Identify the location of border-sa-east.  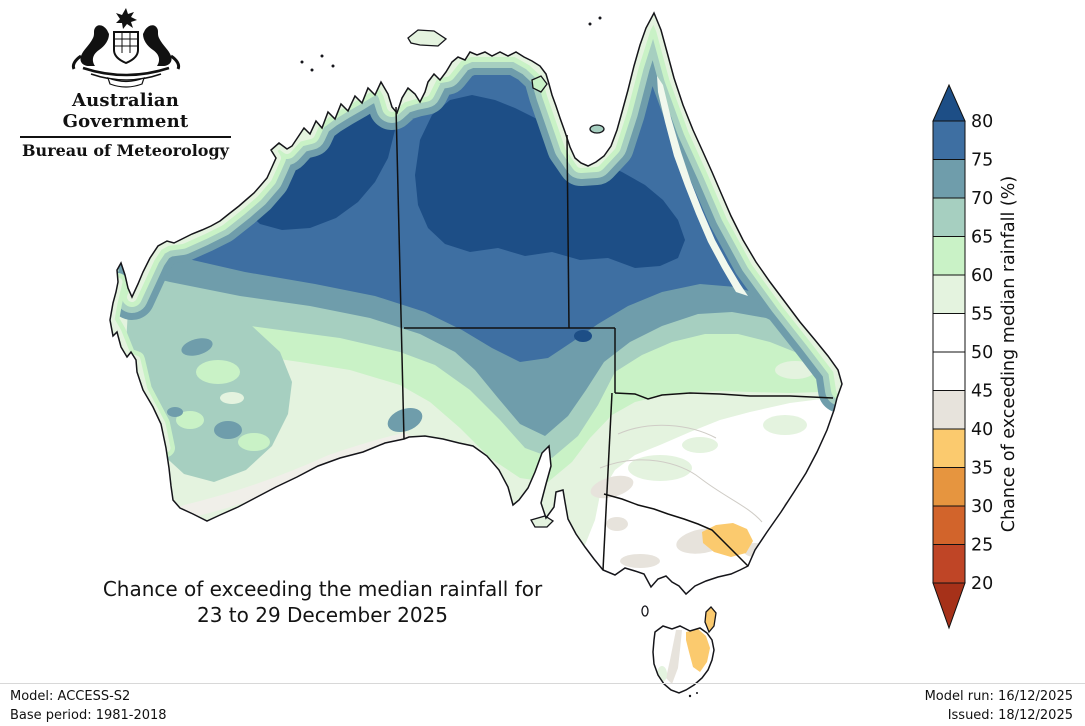
(607, 481).